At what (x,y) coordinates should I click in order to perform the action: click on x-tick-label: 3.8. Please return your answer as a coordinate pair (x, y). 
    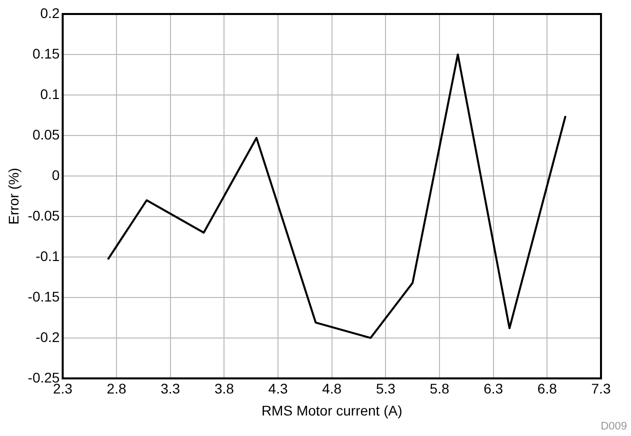
    Looking at the image, I should click on (224, 388).